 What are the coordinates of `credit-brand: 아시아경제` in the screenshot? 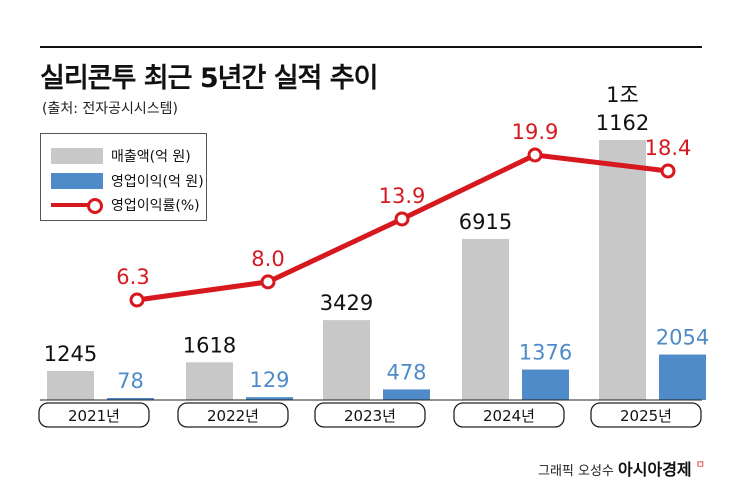 It's located at (655, 469).